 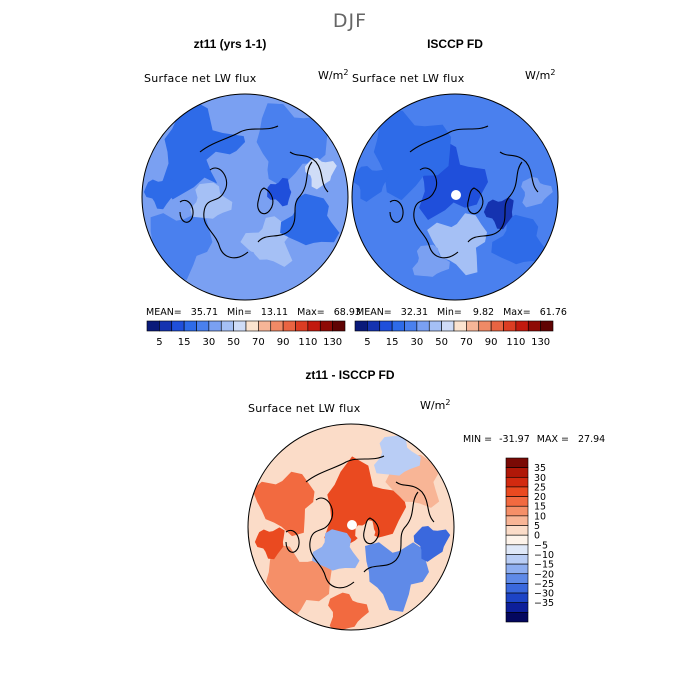 What do you see at coordinates (449, 312) in the screenshot?
I see `panel2-min-label: Min=` at bounding box center [449, 312].